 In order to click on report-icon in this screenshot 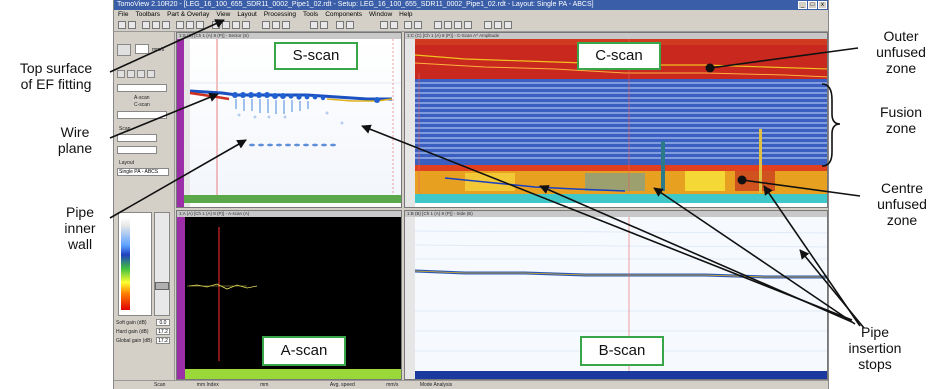, I will do `click(488, 25)`.